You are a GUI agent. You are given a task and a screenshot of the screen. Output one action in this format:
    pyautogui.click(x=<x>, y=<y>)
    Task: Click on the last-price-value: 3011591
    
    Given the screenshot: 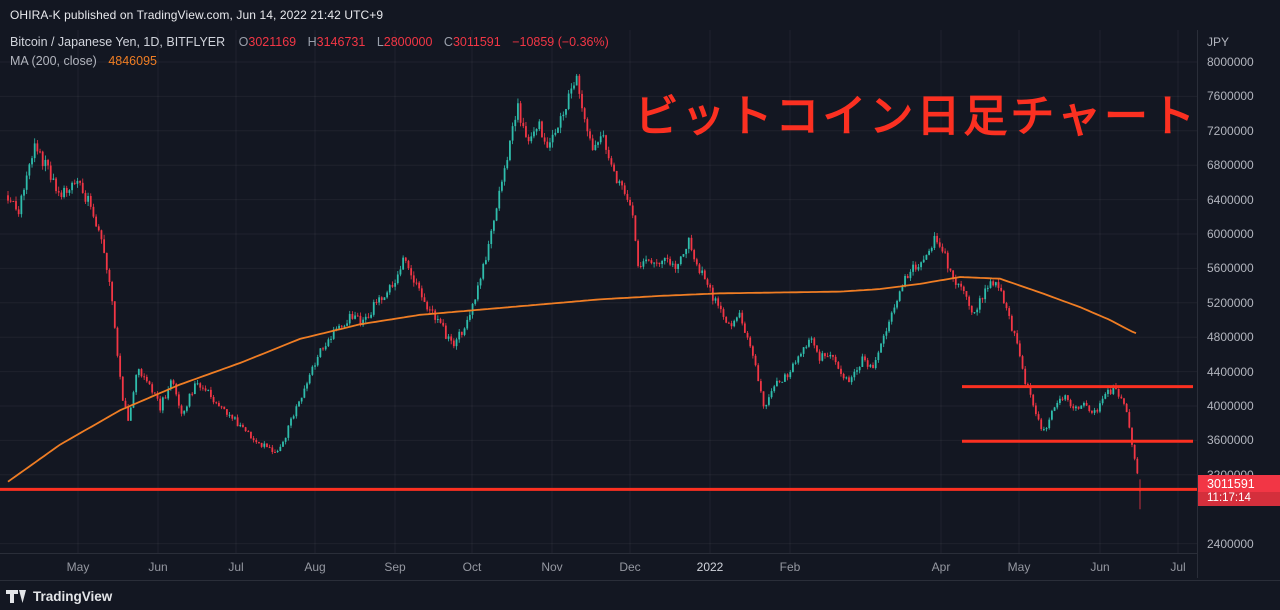 What is the action you would take?
    pyautogui.click(x=1231, y=484)
    